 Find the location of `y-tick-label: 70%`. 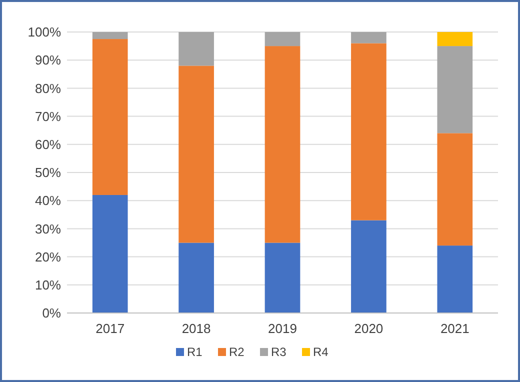

y-tick-label: 70% is located at coordinates (48, 116).